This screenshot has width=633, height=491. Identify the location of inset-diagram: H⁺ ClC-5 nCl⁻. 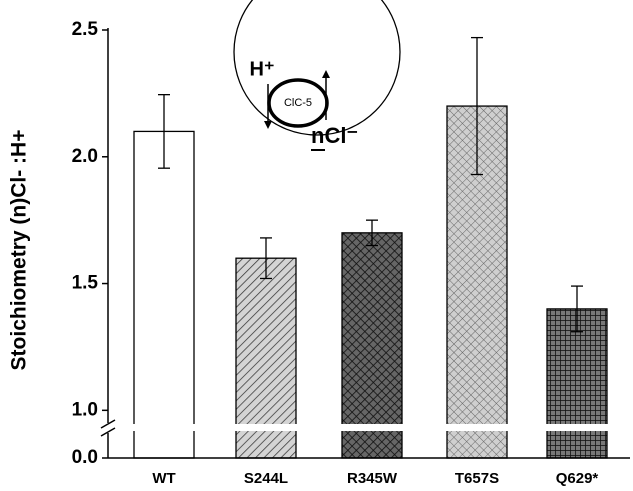
(317, 75).